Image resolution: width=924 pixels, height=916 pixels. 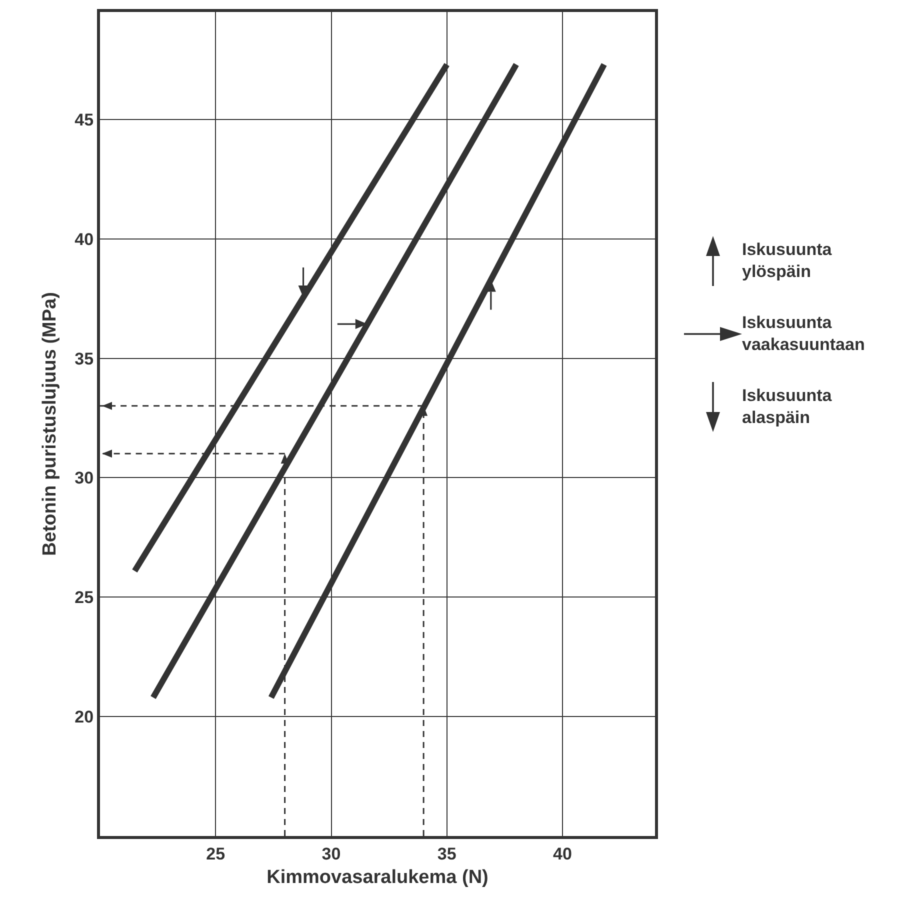 I want to click on y-tick-label: 40, so click(x=84, y=239).